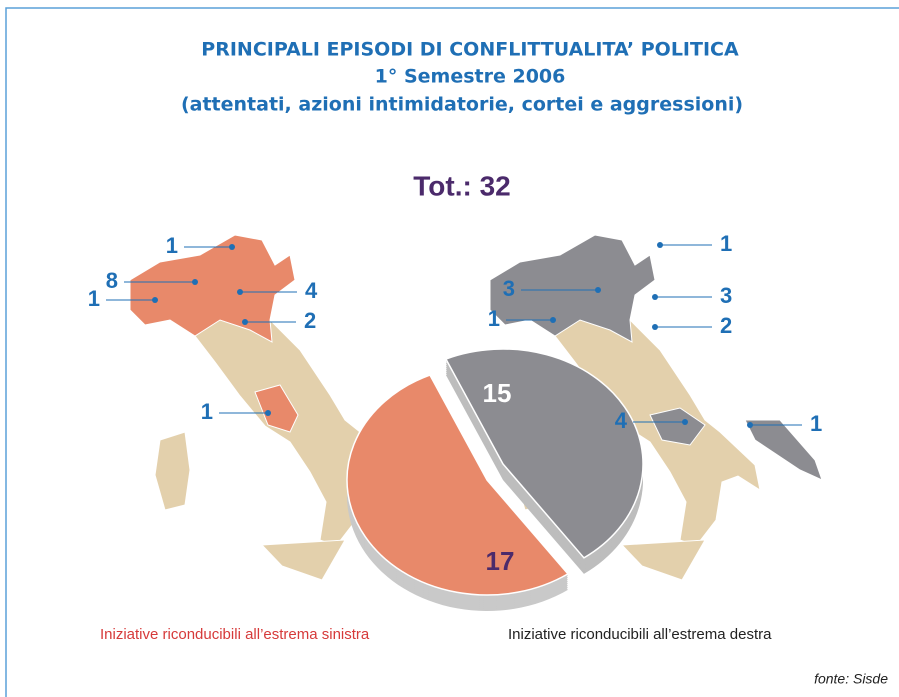  I want to click on total: Tot.: 32, so click(461, 185).